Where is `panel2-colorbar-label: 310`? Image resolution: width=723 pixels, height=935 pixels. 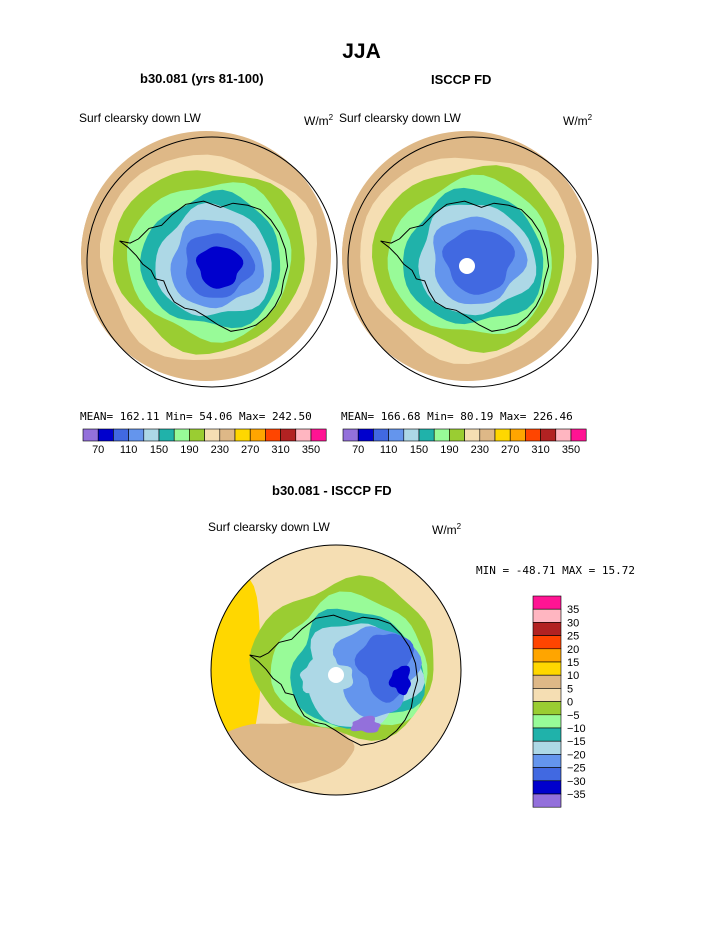
panel2-colorbar-label: 310 is located at coordinates (540, 450).